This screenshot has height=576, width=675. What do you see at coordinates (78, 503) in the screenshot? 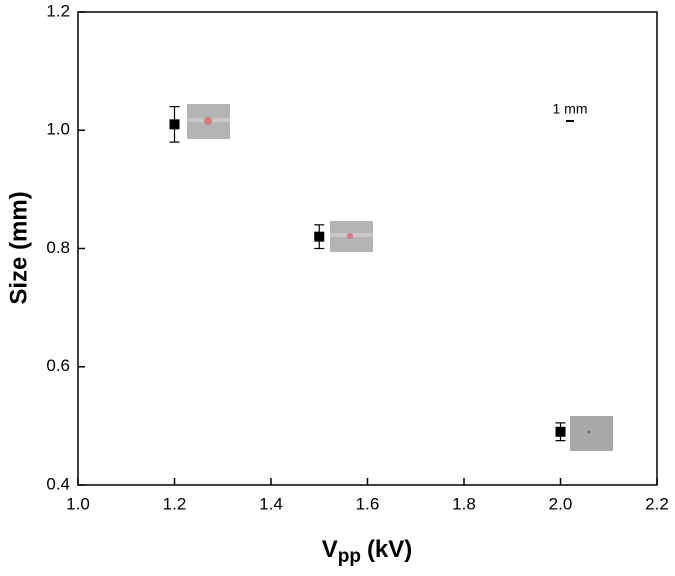
I see `x-tick-label: 1.0` at bounding box center [78, 503].